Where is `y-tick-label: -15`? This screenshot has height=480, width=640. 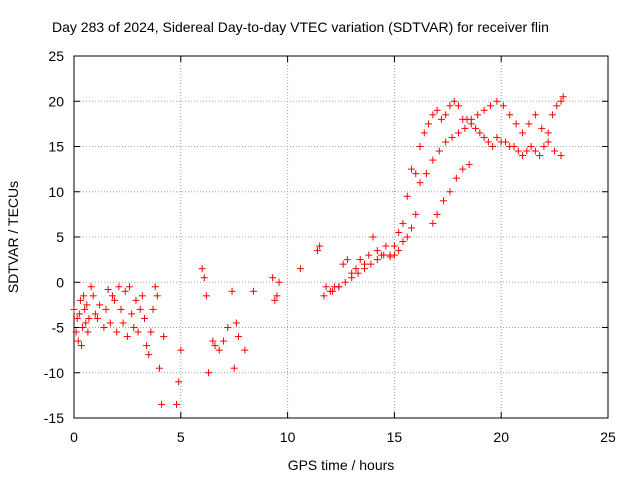
y-tick-label: -15 is located at coordinates (54, 418).